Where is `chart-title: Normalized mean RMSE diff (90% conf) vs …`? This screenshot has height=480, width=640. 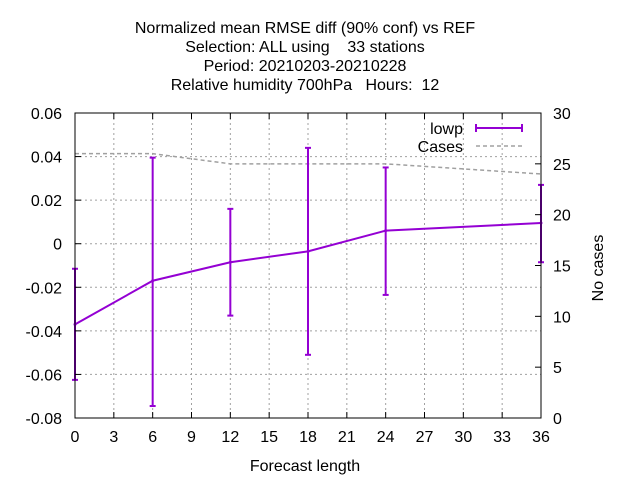 chart-title: Normalized mean RMSE diff (90% conf) vs … is located at coordinates (305, 57).